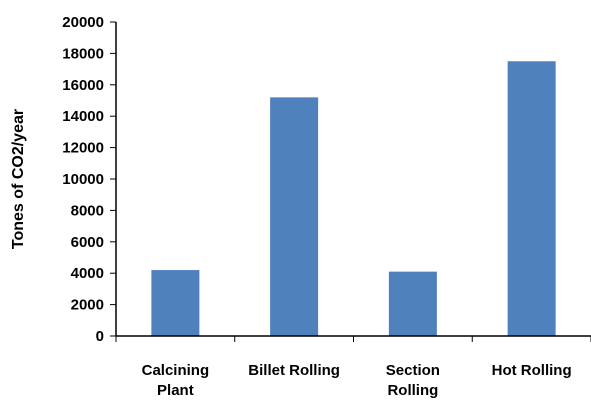  Describe the element at coordinates (532, 370) in the screenshot. I see `x-tick-label: Hot Rolling` at that location.